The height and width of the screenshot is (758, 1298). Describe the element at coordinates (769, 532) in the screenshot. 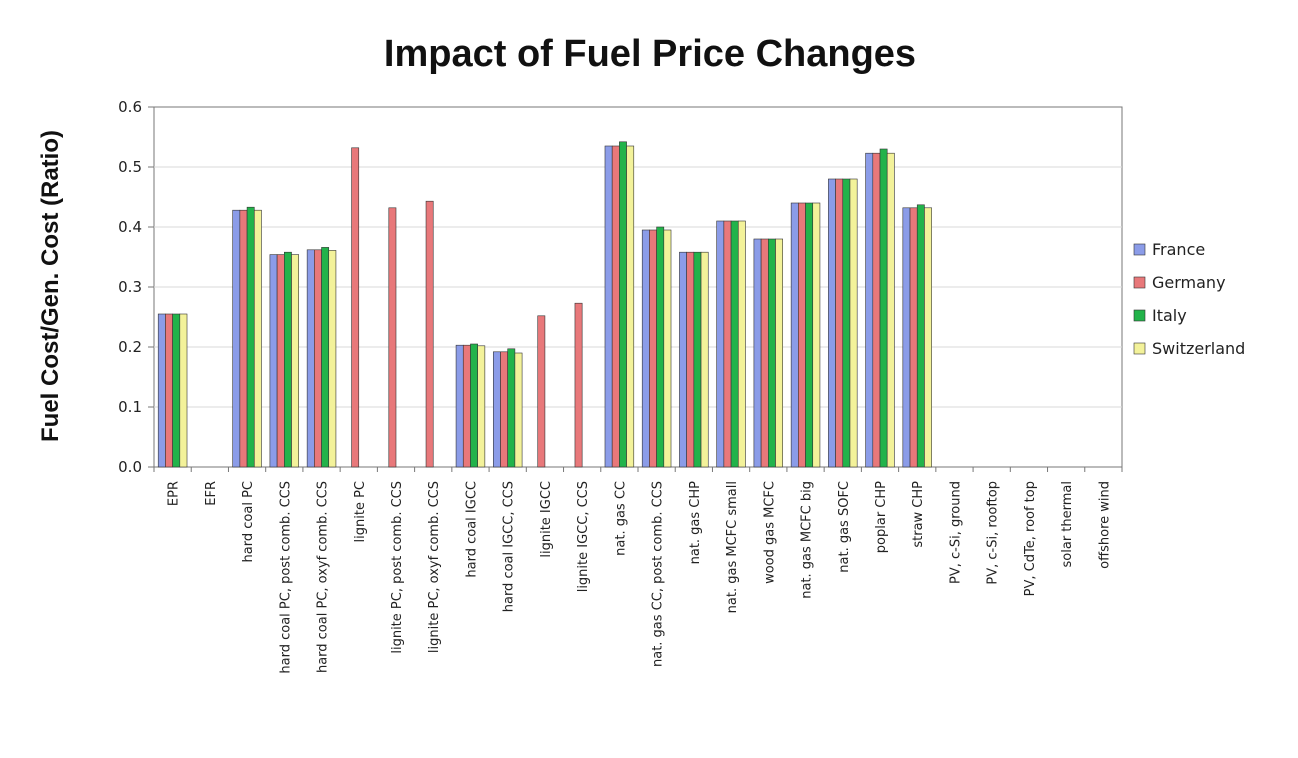

I see `x-category-label: wood gas MCFC` at that location.